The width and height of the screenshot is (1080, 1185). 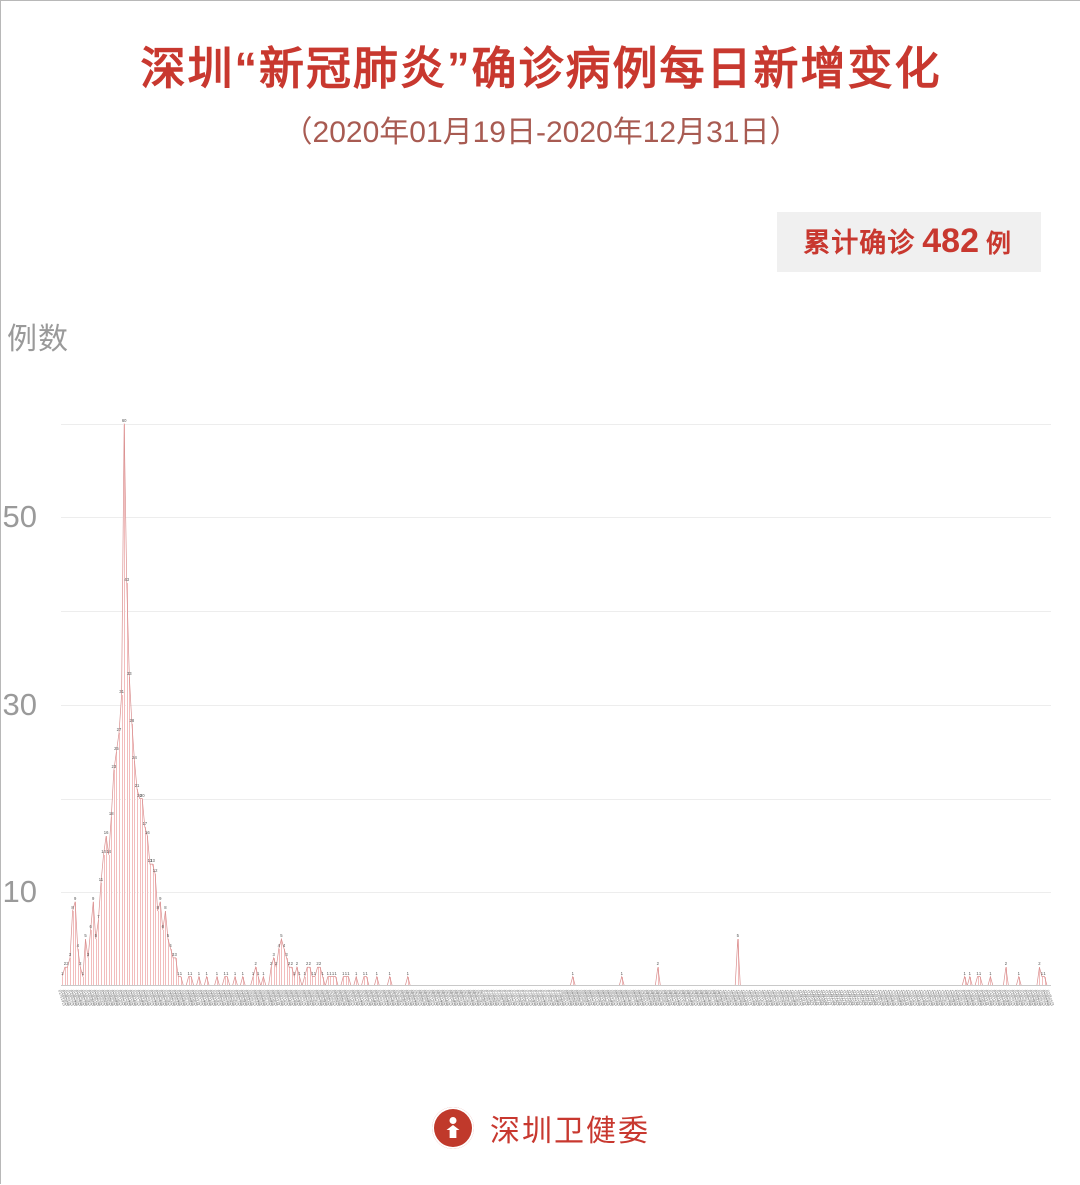 What do you see at coordinates (19, 704) in the screenshot?
I see `y-tick-30: 30` at bounding box center [19, 704].